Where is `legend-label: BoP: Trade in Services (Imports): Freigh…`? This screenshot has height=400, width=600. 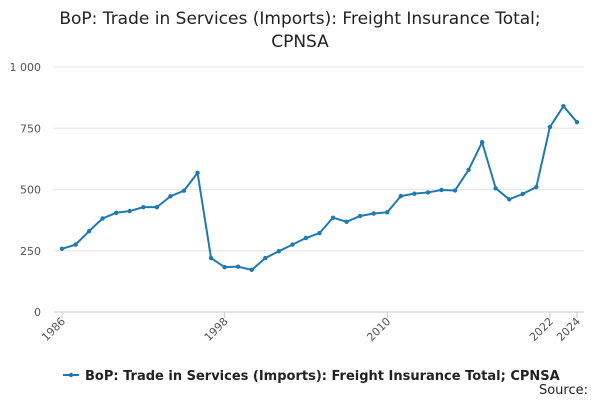 legend-label: BoP: Trade in Services (Imports): Freigh… is located at coordinates (322, 376).